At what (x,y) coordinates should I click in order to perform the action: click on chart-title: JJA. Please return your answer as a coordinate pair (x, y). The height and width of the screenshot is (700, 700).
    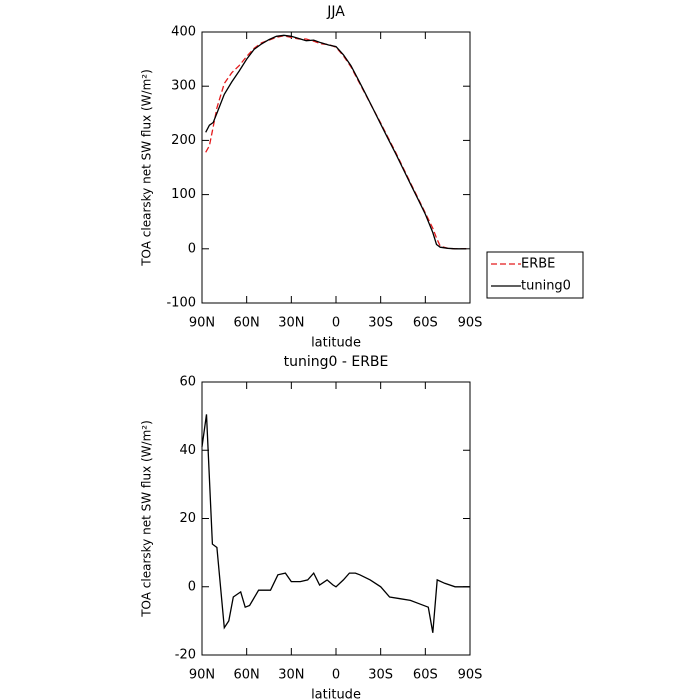
    Looking at the image, I should click on (335, 12).